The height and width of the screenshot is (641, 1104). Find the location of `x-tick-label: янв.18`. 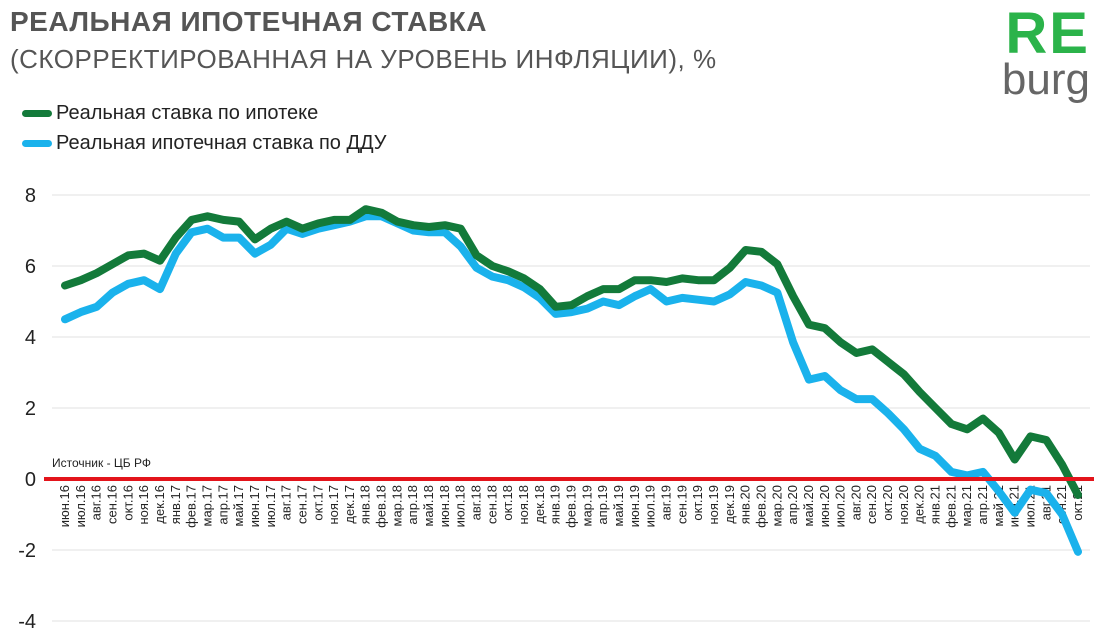

x-tick-label: янв.18 is located at coordinates (365, 504).